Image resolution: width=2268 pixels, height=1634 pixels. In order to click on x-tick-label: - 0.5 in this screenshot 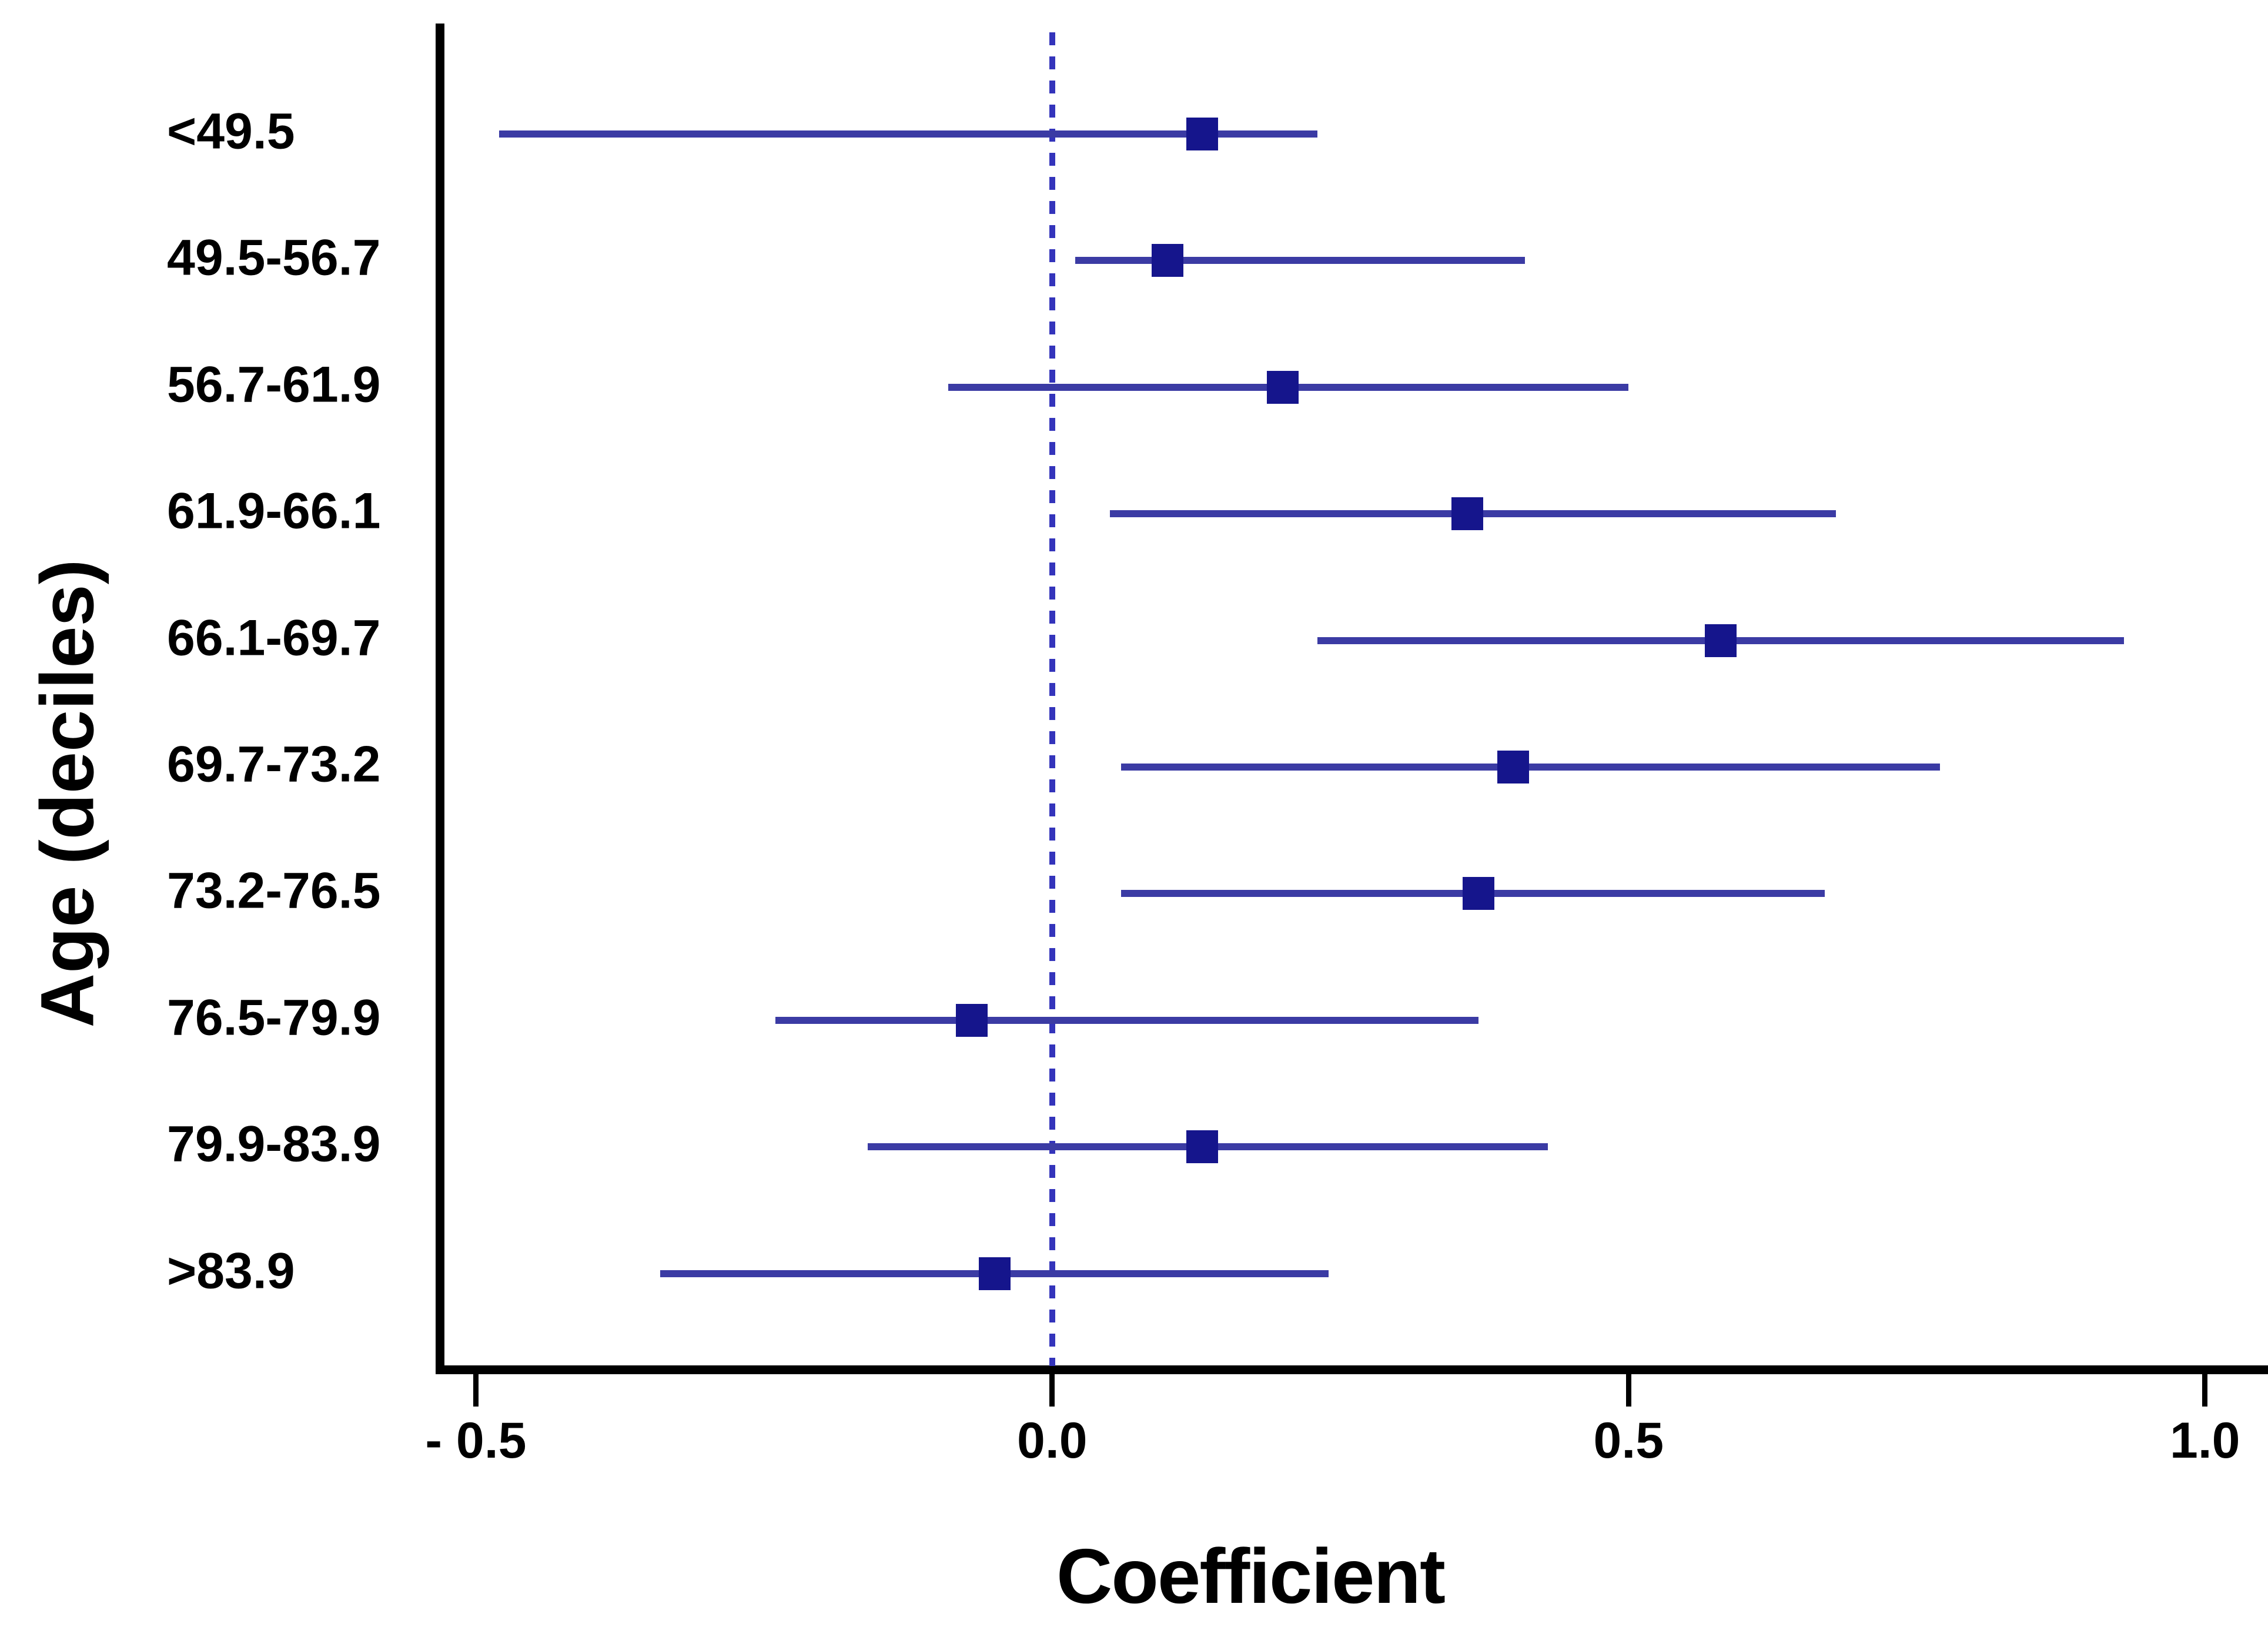, I will do `click(476, 1441)`.